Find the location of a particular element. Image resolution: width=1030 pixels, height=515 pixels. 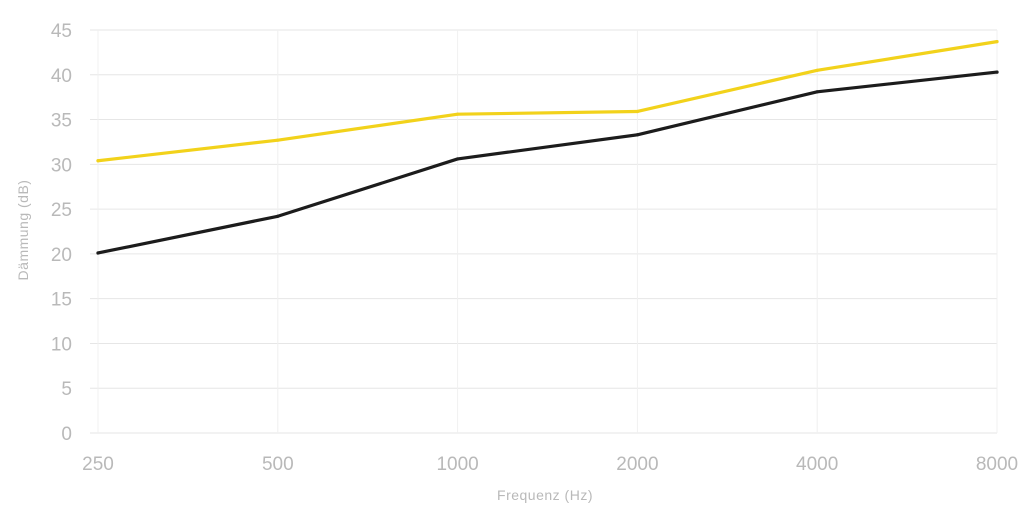

x-axis-title: Frequenz (Hz) is located at coordinates (545, 495).